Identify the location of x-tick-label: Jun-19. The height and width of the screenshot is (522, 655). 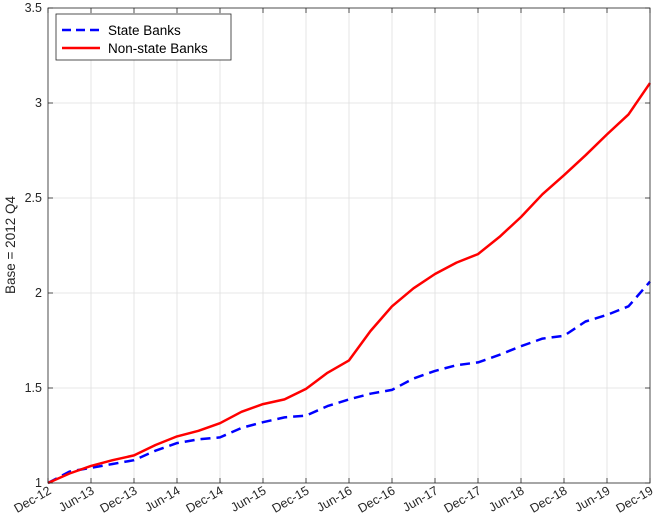
(592, 498).